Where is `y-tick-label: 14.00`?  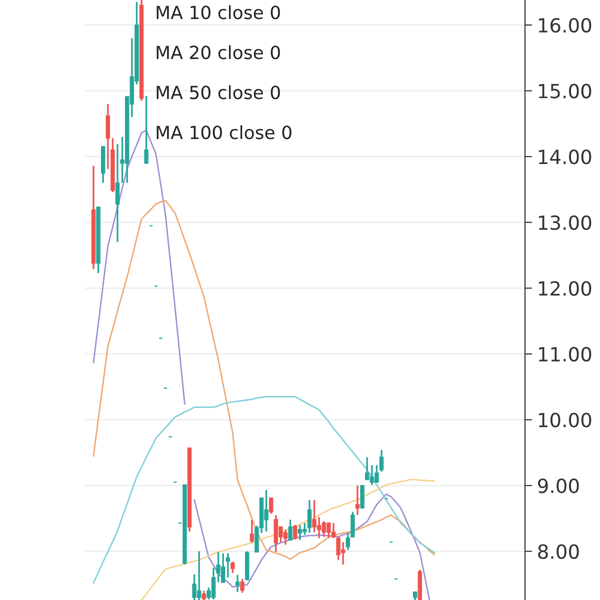
y-tick-label: 14.00 is located at coordinates (565, 157).